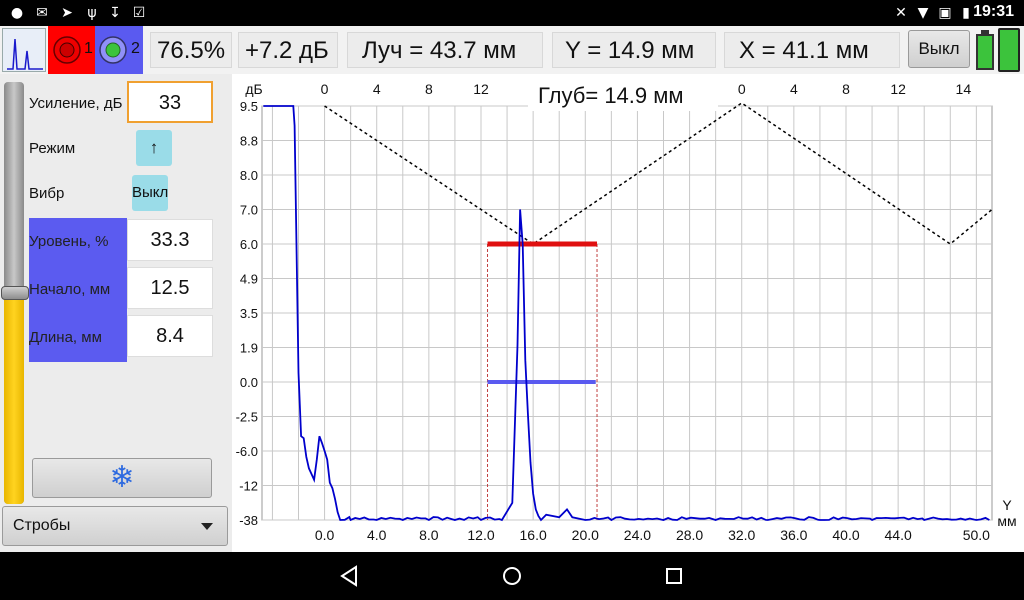  What do you see at coordinates (939, 49) in the screenshot?
I see `off-button: Выкл` at bounding box center [939, 49].